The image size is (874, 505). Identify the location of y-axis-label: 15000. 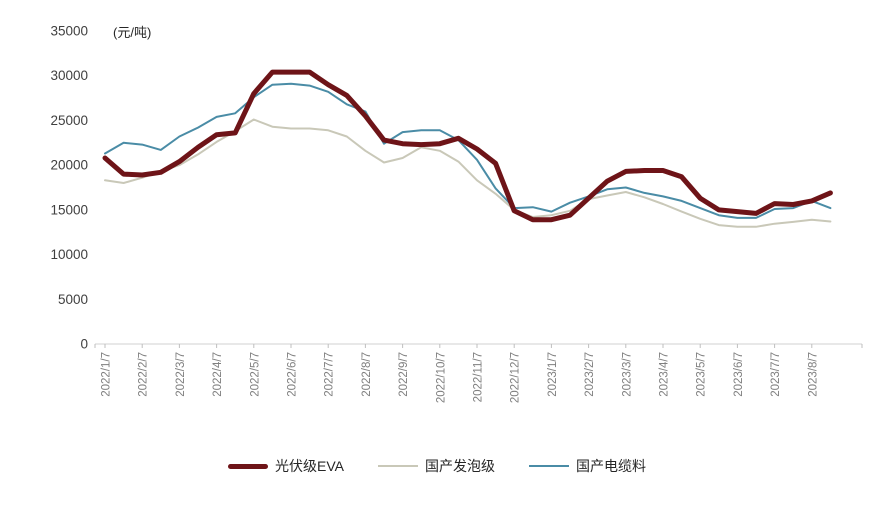
(69, 209).